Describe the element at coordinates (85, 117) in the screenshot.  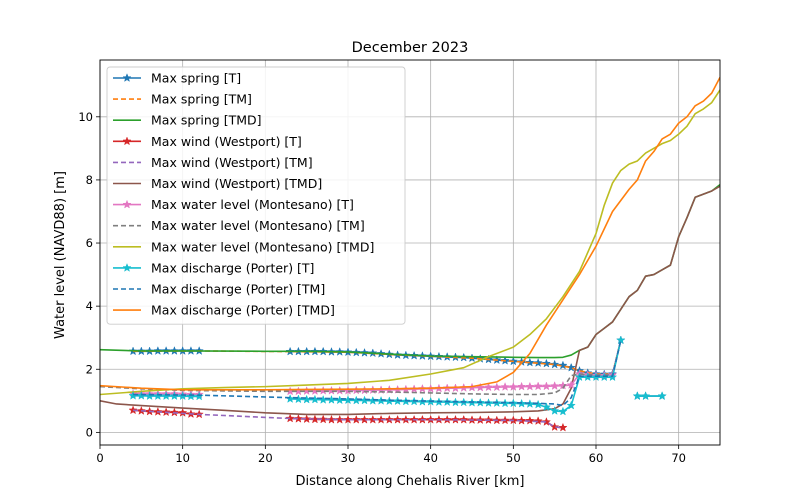
I see `y-tick-label: 10` at that location.